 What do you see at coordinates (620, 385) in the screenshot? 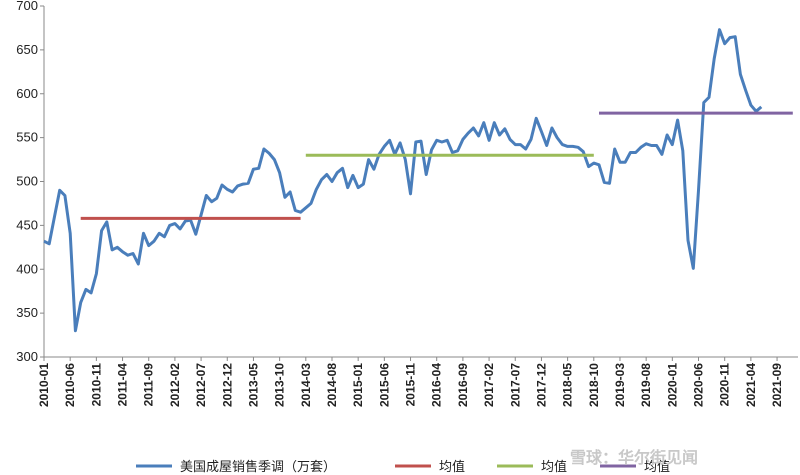
I see `x-tick-label: 2019-03` at bounding box center [620, 385].